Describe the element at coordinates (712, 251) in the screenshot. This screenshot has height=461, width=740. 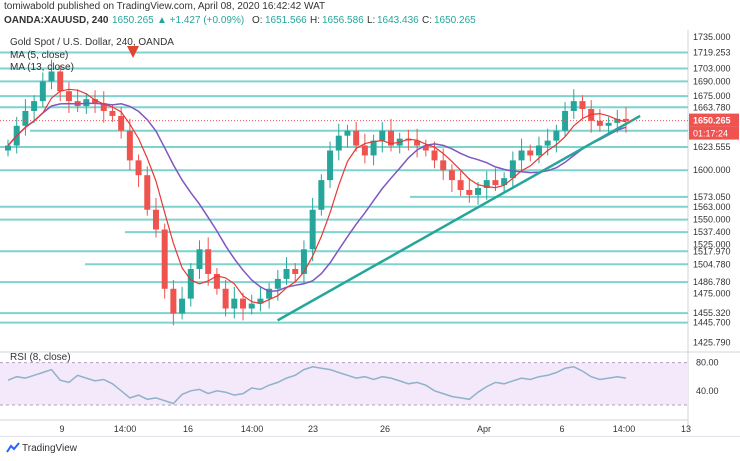
I see `y-tick-label: 1517.970` at that location.